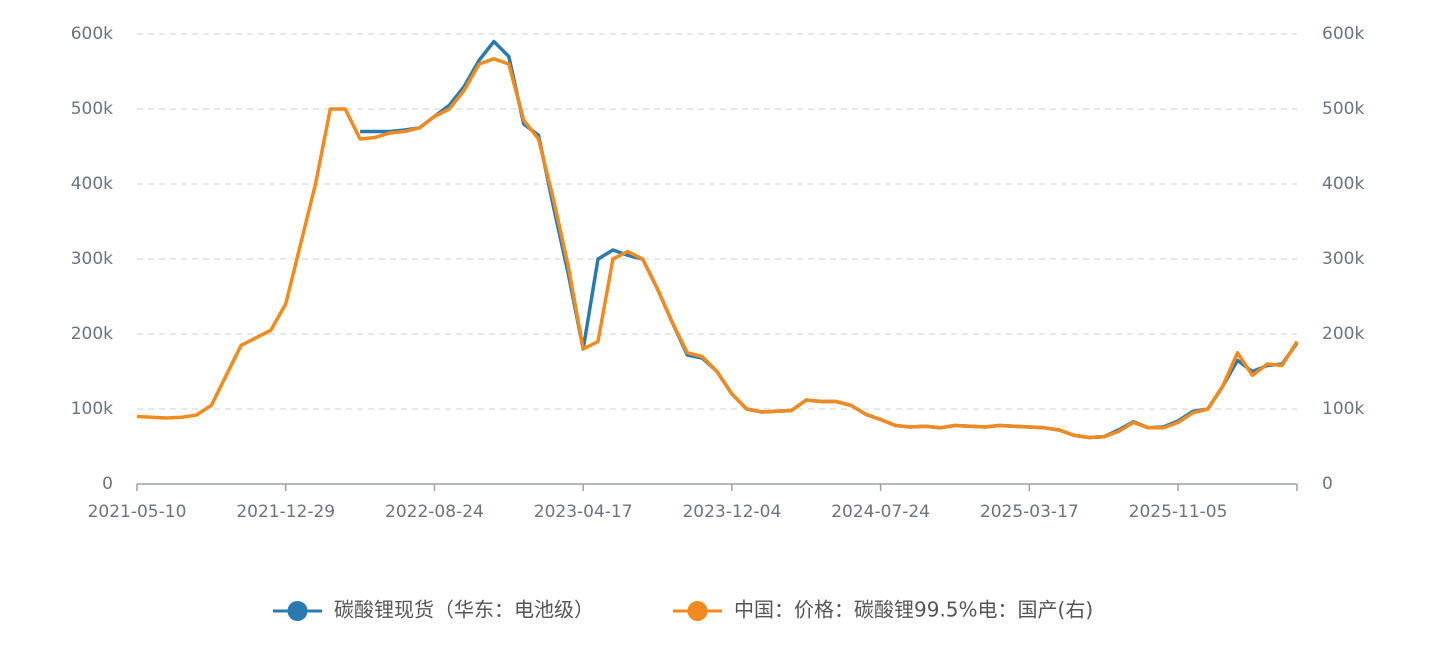 The width and height of the screenshot is (1438, 649). I want to click on legend-item: 碳酸锂现货（华东：电池级）, so click(433, 610).